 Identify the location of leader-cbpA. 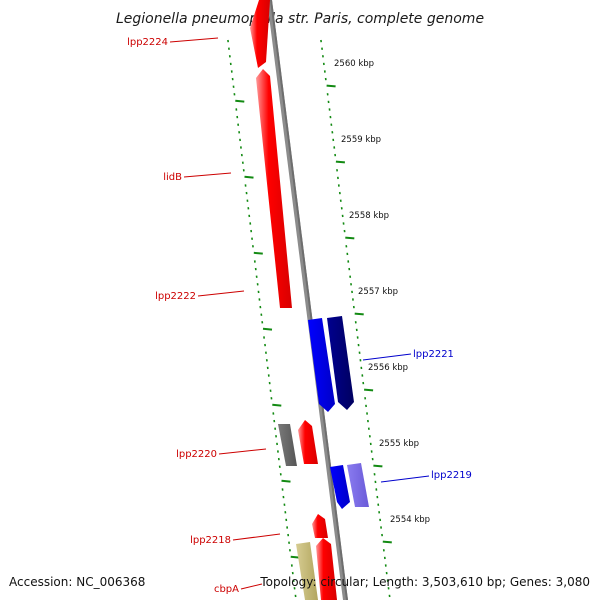
(251, 586).